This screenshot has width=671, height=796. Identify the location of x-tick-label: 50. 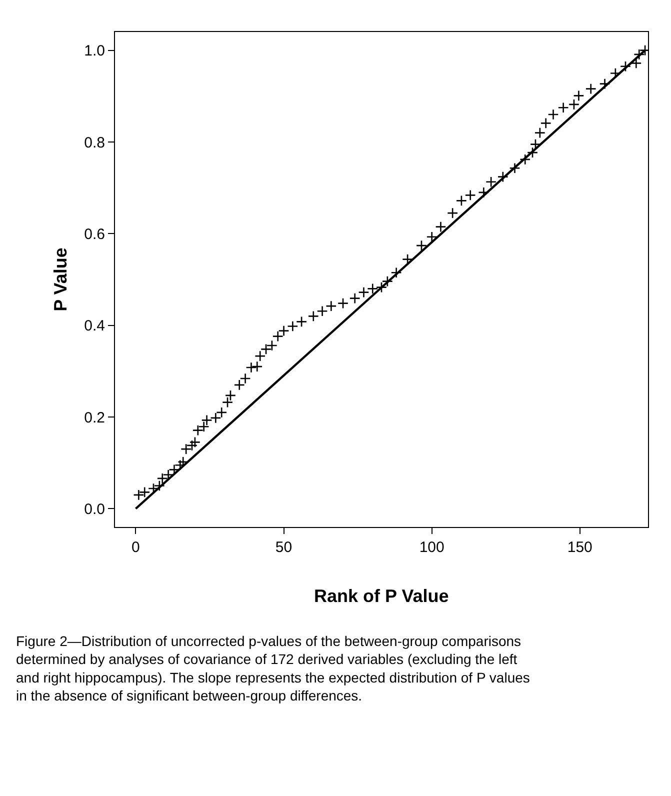
(283, 547).